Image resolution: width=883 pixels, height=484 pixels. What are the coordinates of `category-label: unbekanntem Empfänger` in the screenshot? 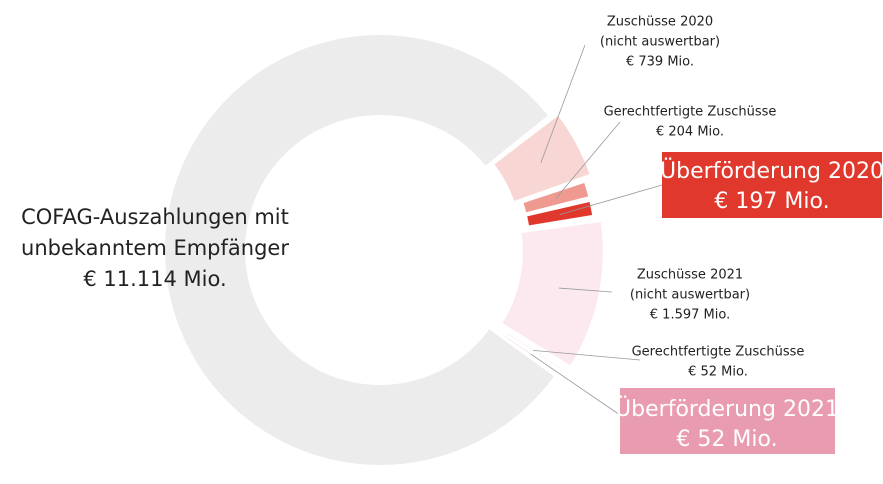 It's located at (155, 248).